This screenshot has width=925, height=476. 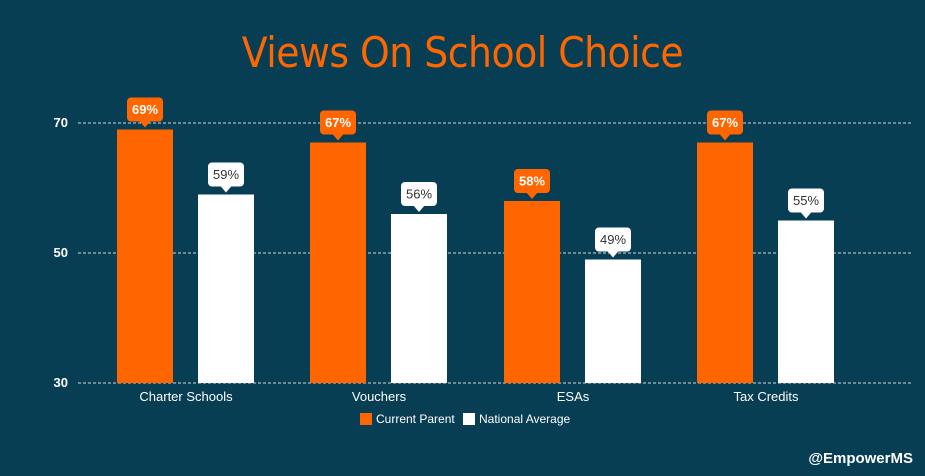 I want to click on credit-handle: @EmpowerMS, so click(x=860, y=458).